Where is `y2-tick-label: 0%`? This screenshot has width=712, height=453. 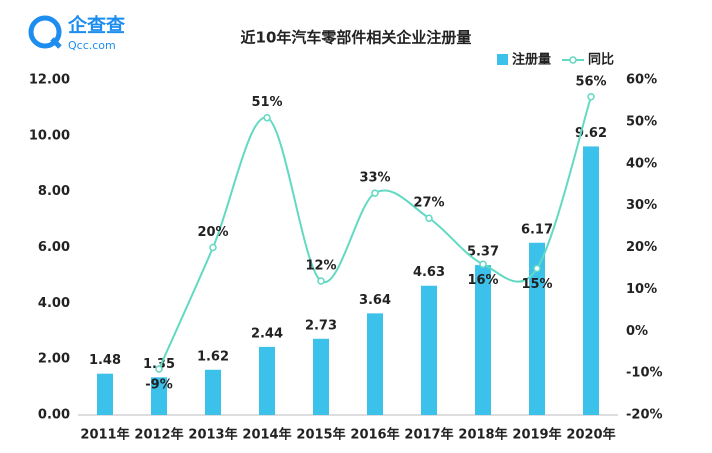 y2-tick-label: 0% is located at coordinates (637, 331).